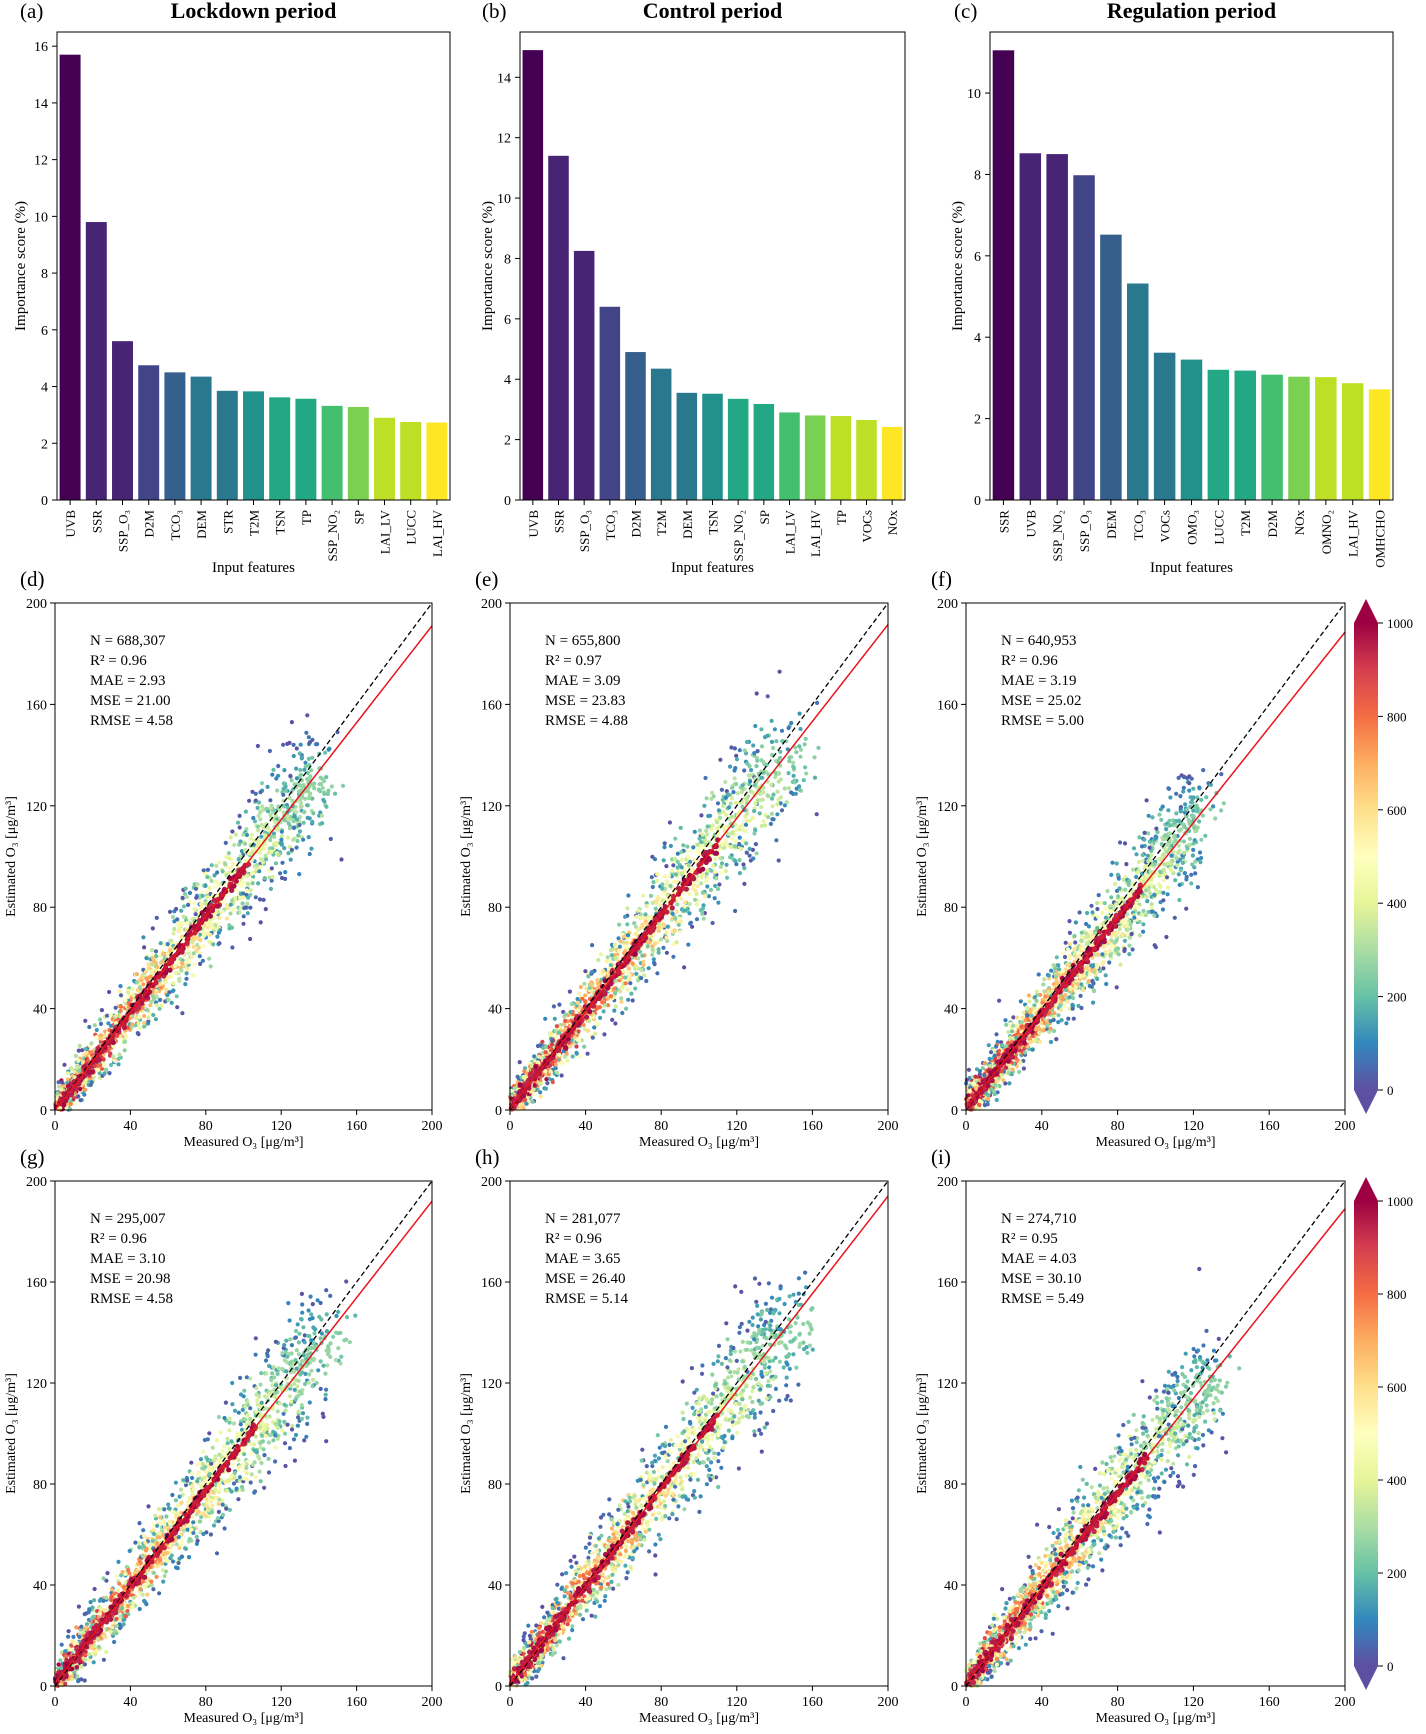  I want to click on x-tick-label: D2M, so click(636, 524).